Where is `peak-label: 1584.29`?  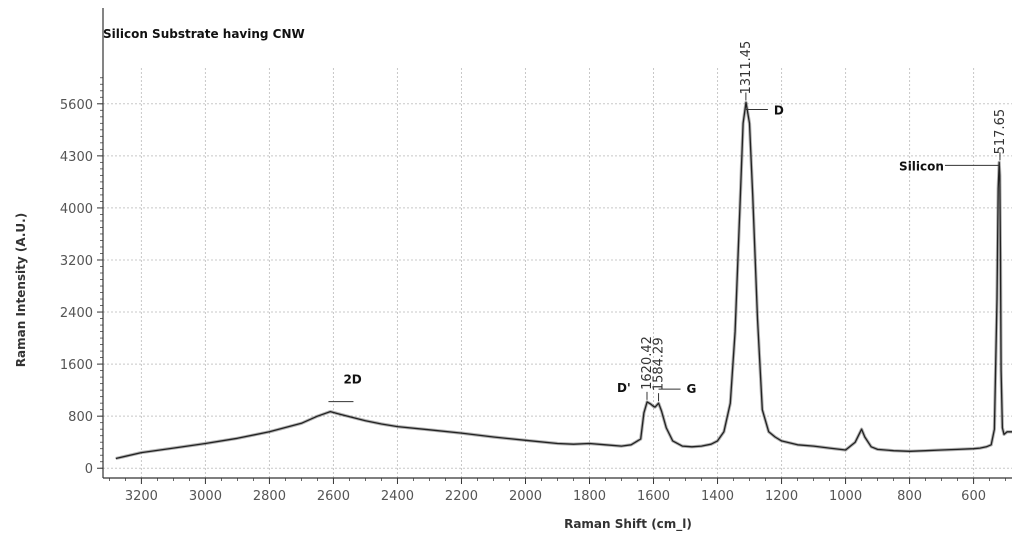
peak-label: 1584.29 is located at coordinates (659, 364).